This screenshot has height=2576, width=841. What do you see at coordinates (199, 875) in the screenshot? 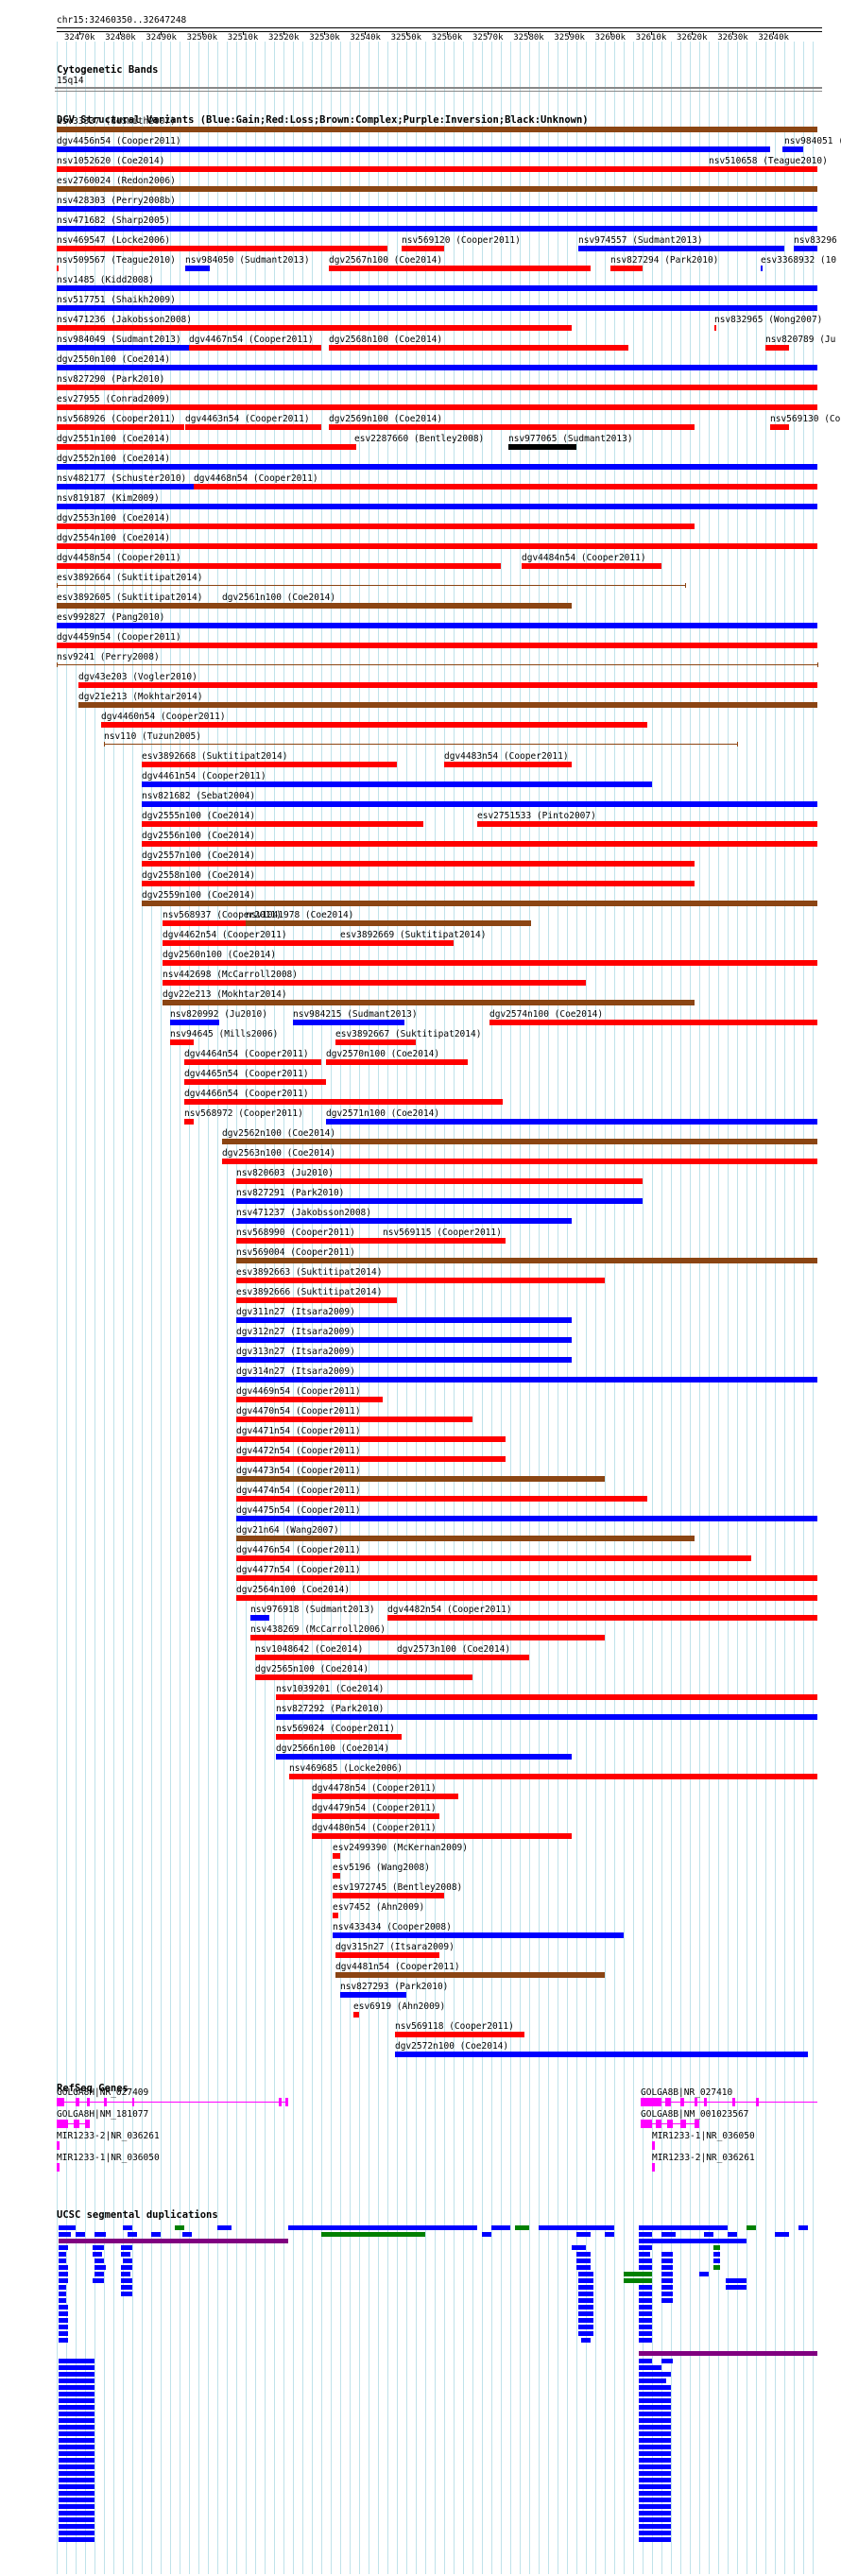
I see `variant-label: dgv2558n100 (Coe2014)` at bounding box center [199, 875].